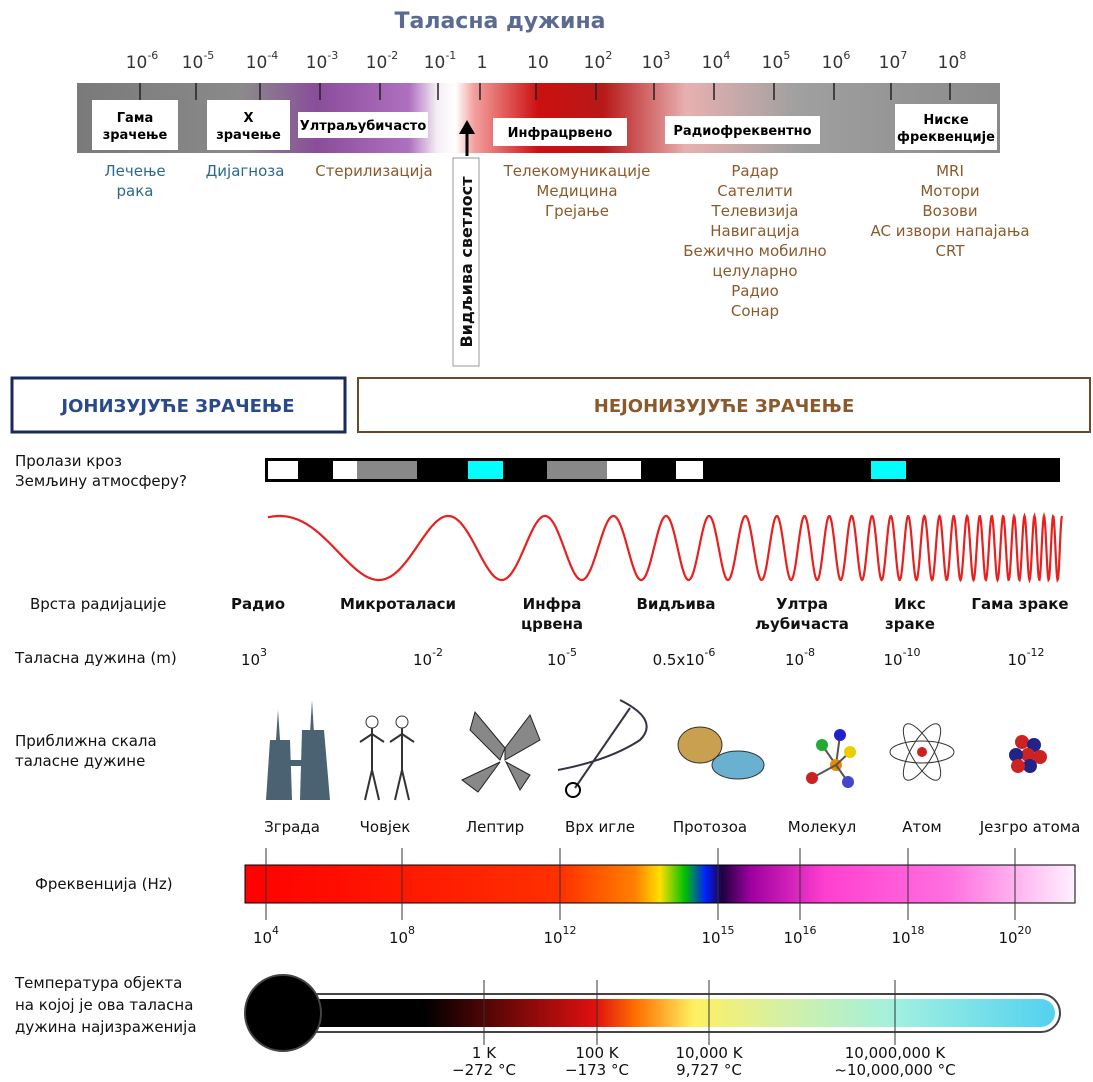 Image resolution: width=1093 pixels, height=1082 pixels. I want to click on type-label: Радио, so click(258, 604).